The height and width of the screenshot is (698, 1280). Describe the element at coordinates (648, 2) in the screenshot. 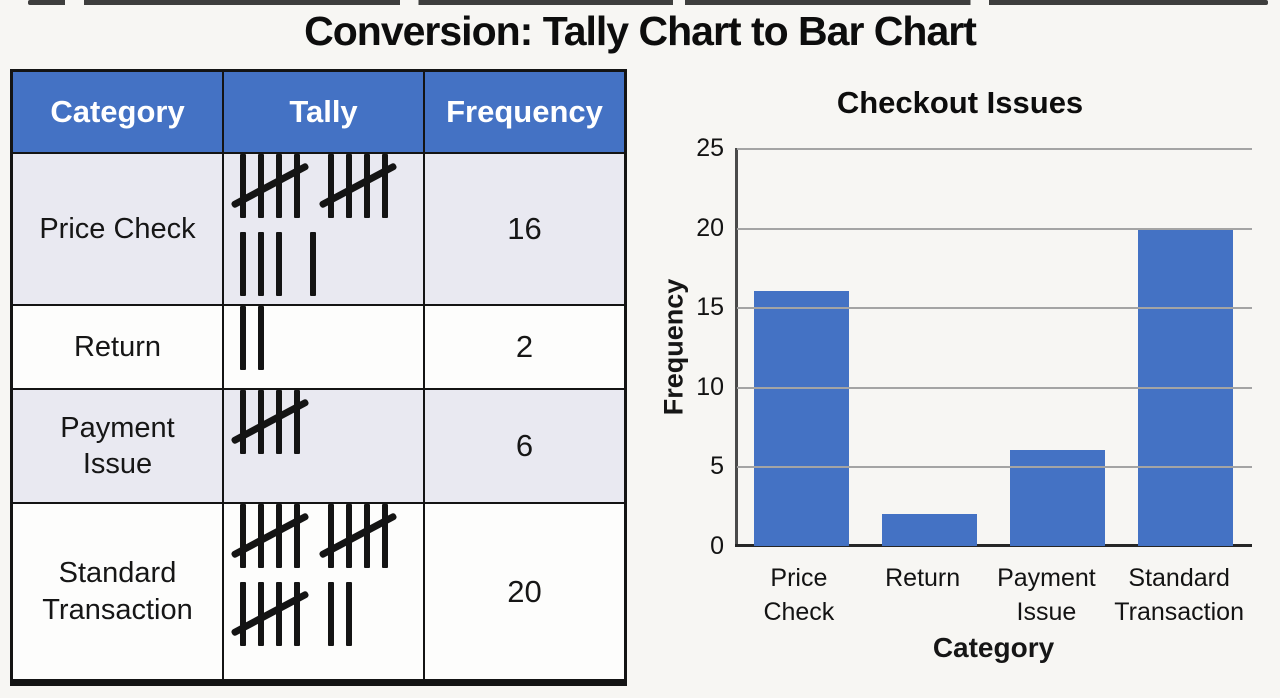

I see `top-edge-artifact` at that location.